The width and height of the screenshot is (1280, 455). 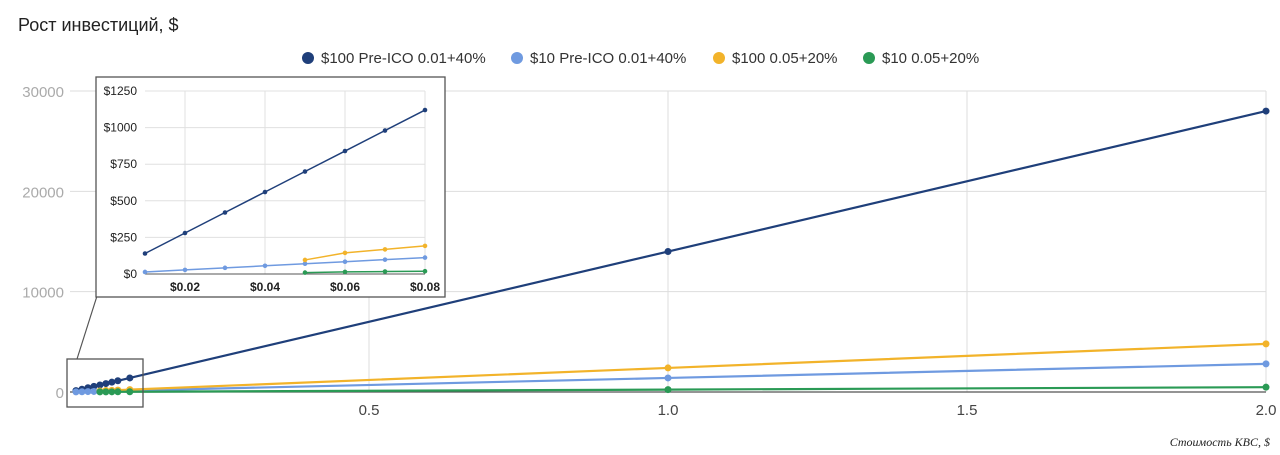 I want to click on inset-y-tick-label: $1000, so click(x=121, y=128).